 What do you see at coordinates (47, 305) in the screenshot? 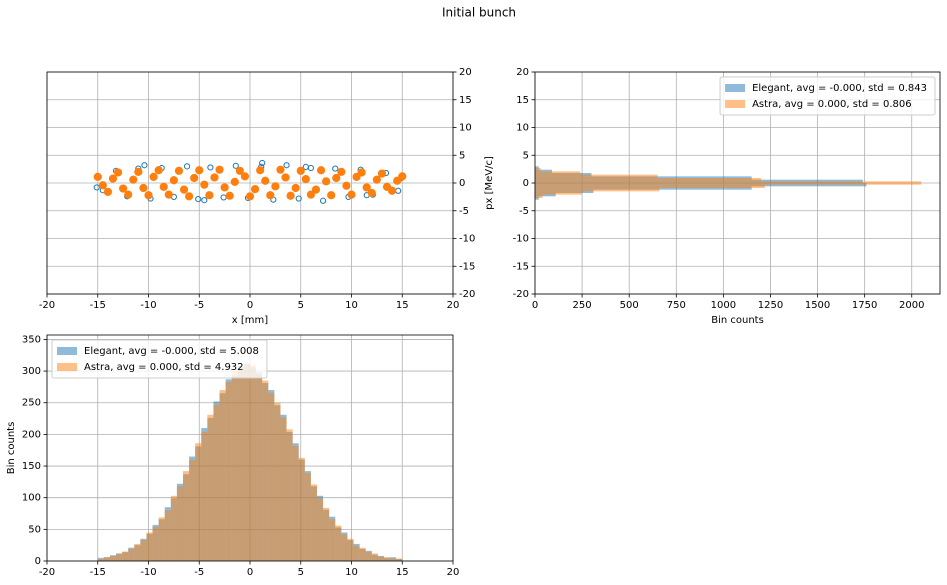
I see `x-tick-label: -20` at bounding box center [47, 305].